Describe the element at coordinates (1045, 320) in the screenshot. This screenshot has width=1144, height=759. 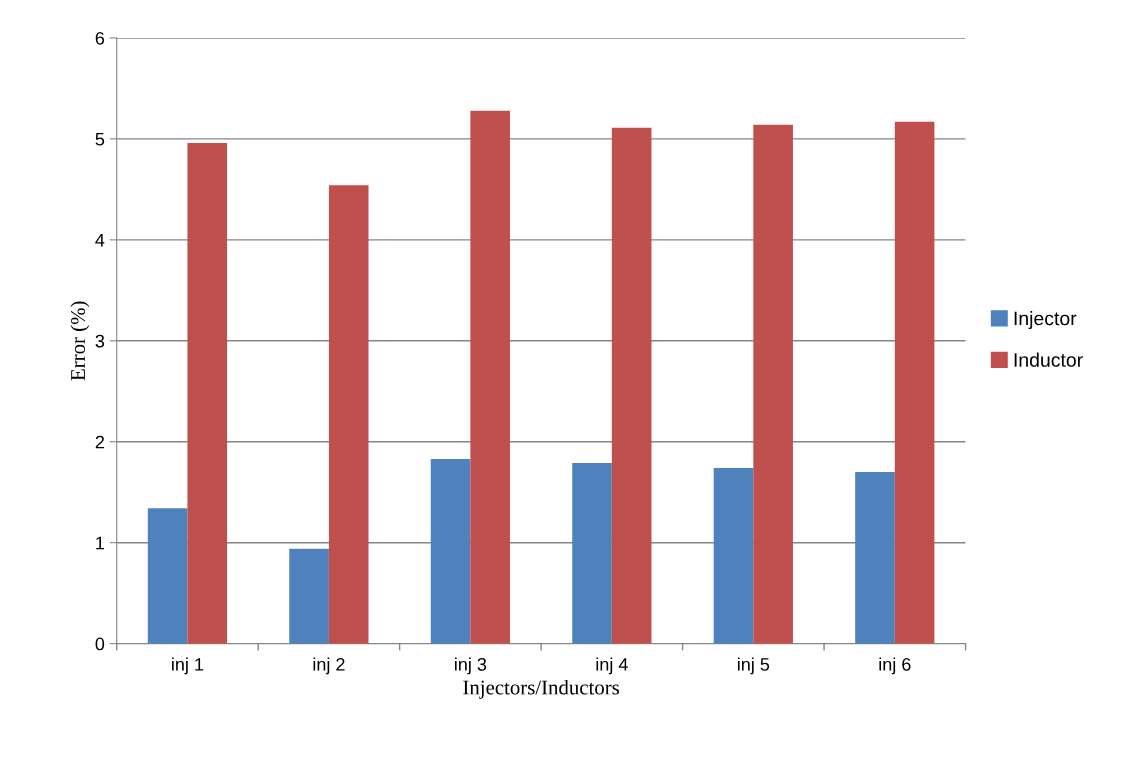
I see `legend-label: Injector` at that location.